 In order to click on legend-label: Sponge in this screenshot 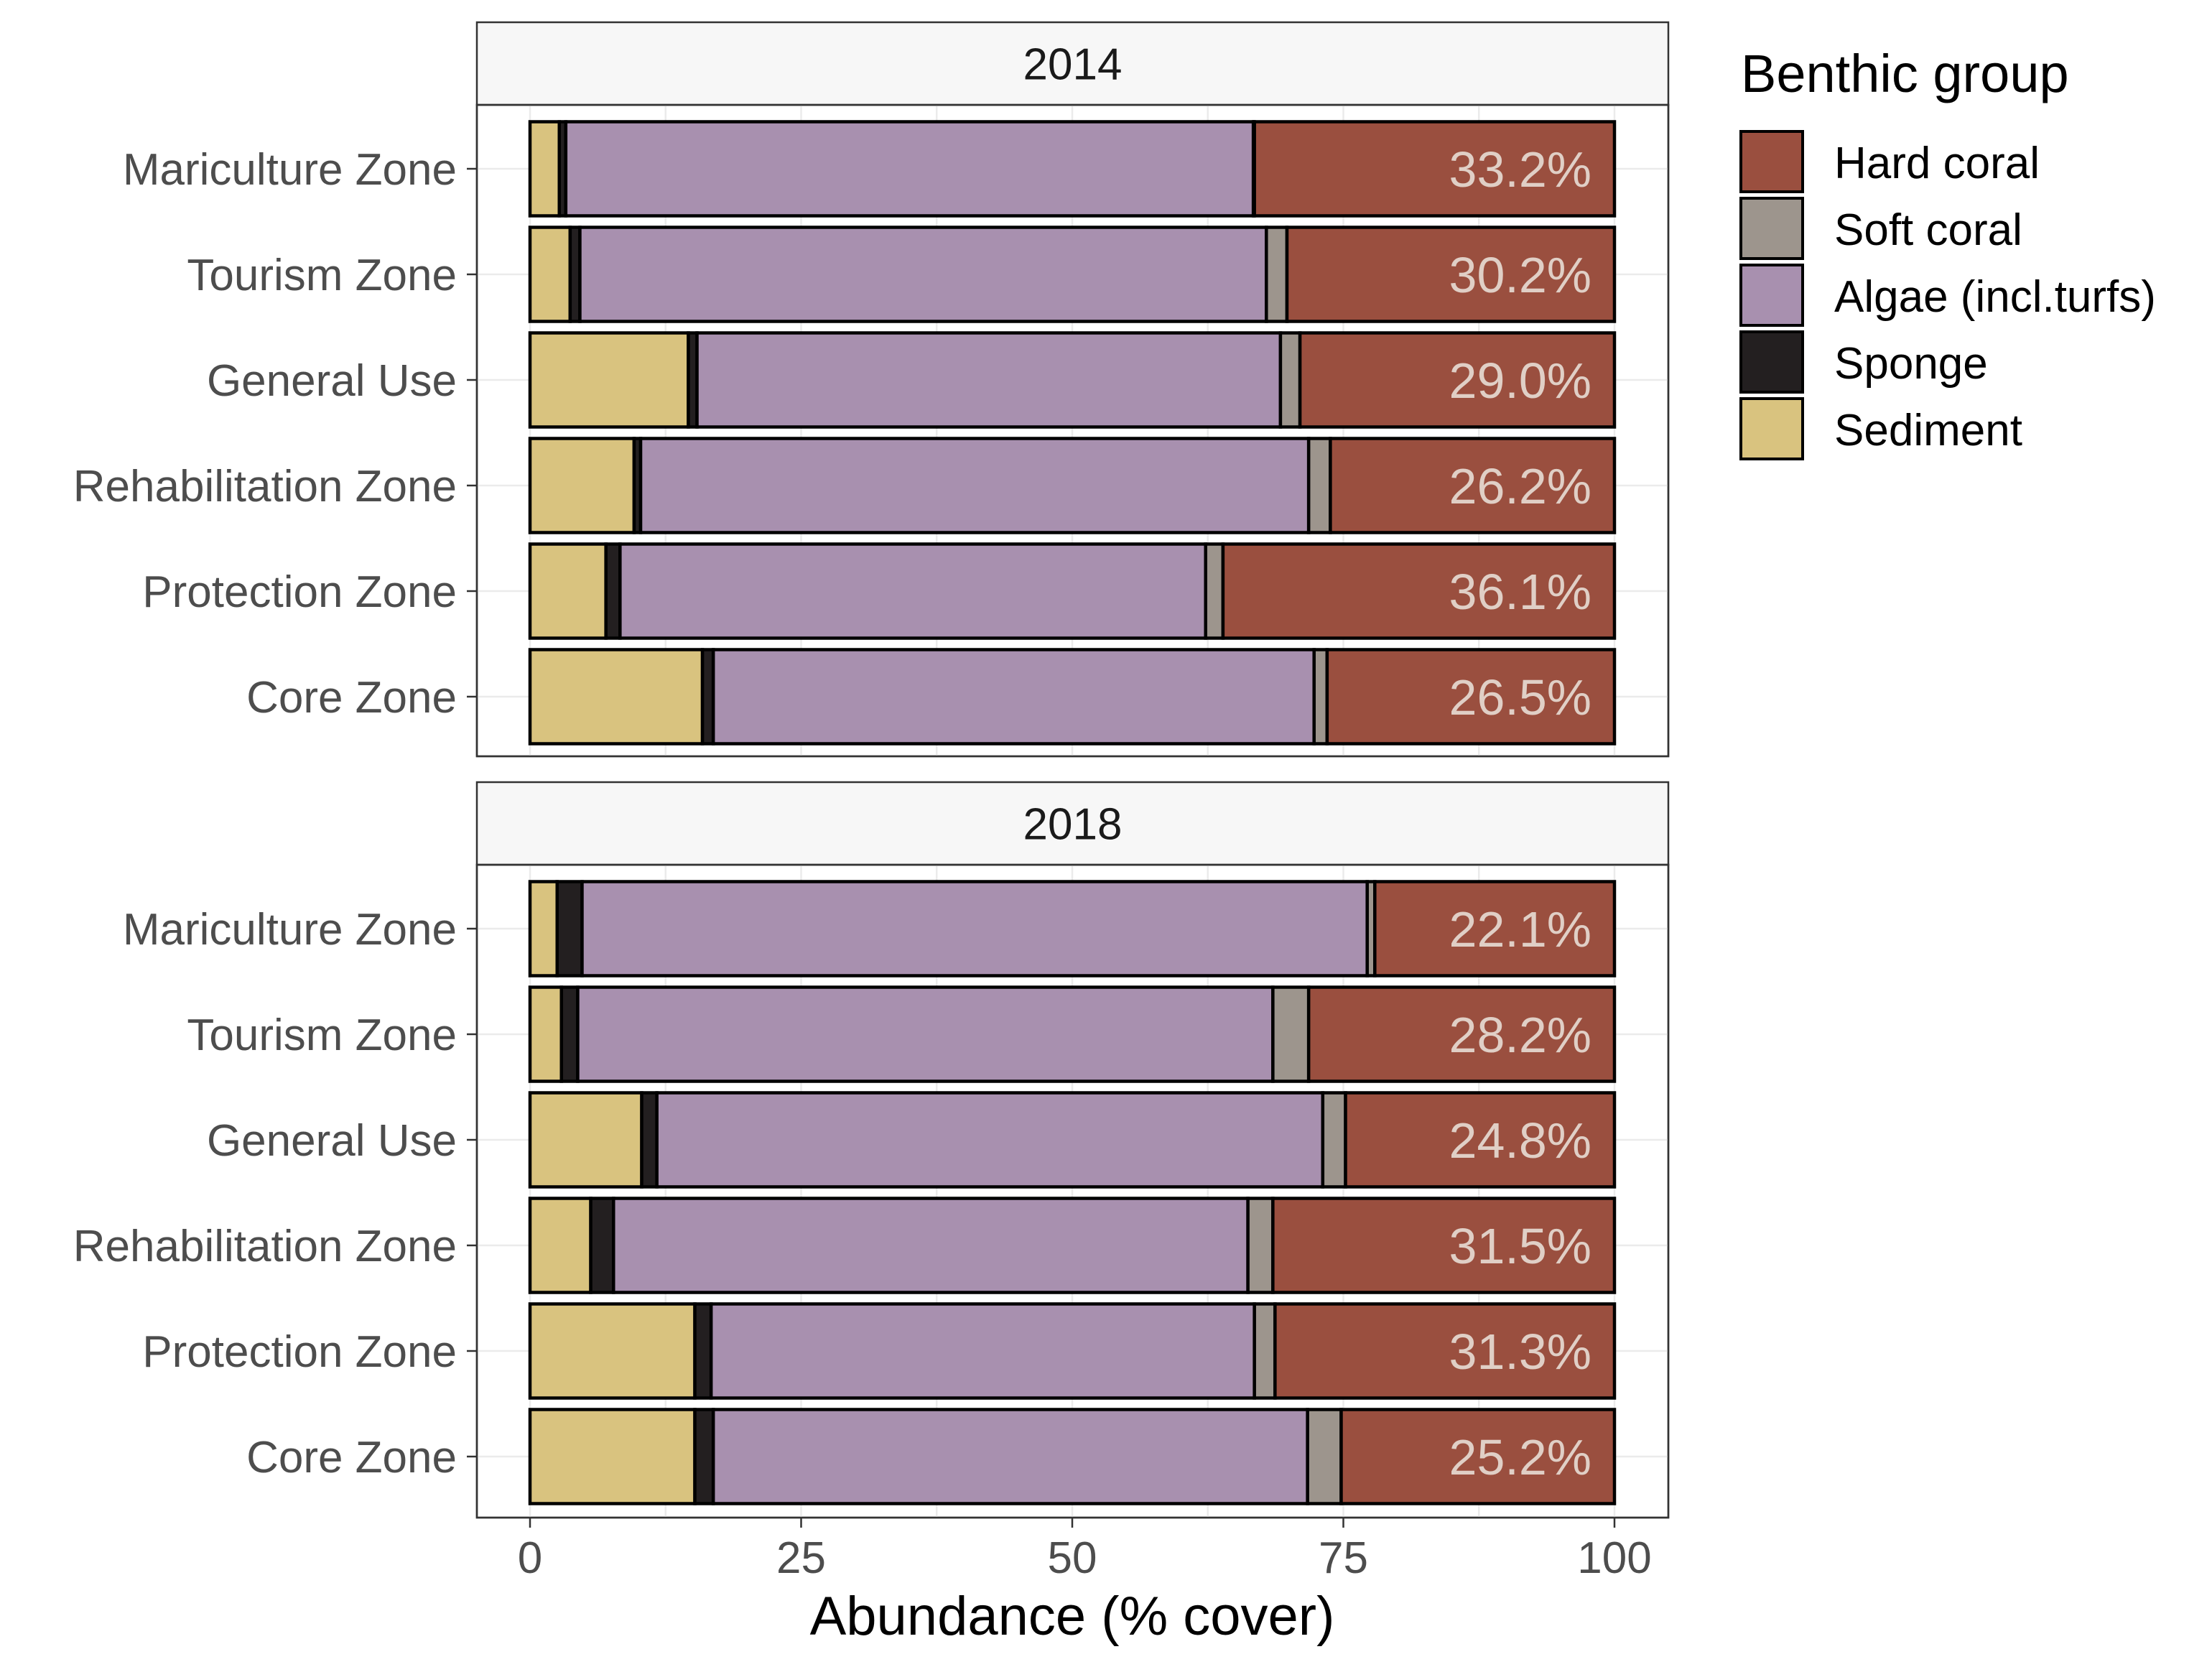, I will do `click(1911, 364)`.